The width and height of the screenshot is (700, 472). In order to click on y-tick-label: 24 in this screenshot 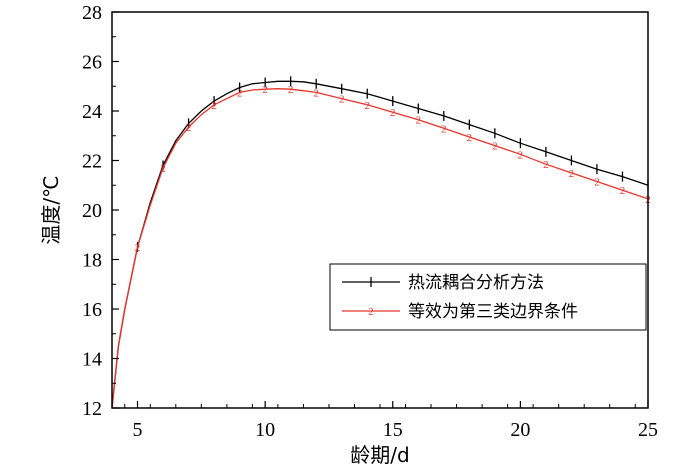, I will do `click(92, 112)`.